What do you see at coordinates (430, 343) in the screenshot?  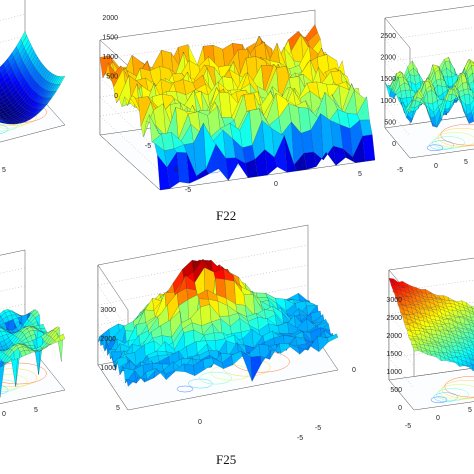 I see `surface-panel-bottom-right: 0 500 1000 1500 2000 2500 3000 -5 0 5` at bounding box center [430, 343].